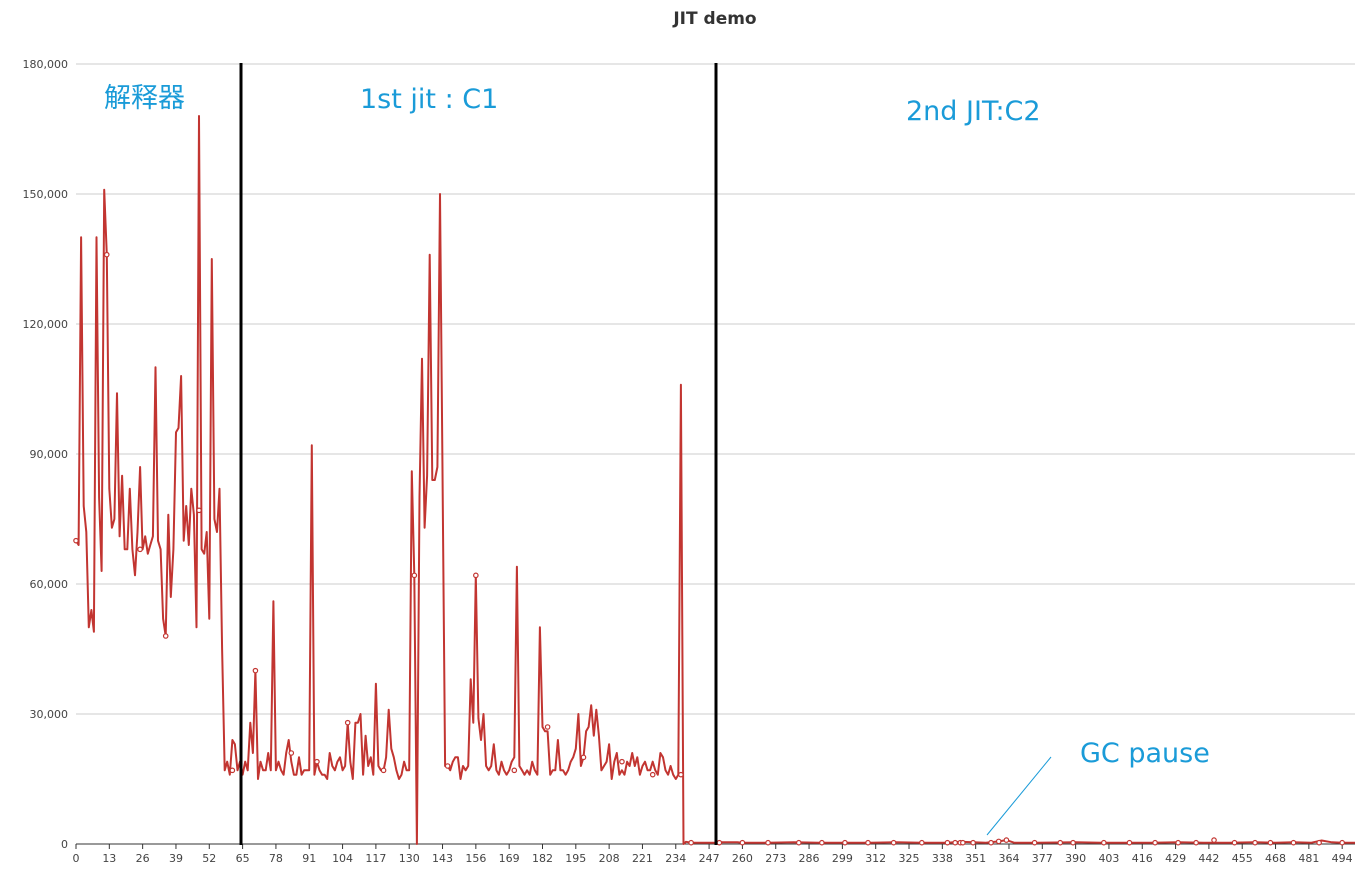 This screenshot has height=886, width=1370. What do you see at coordinates (442, 858) in the screenshot?
I see `x-tick-label: 143` at bounding box center [442, 858].